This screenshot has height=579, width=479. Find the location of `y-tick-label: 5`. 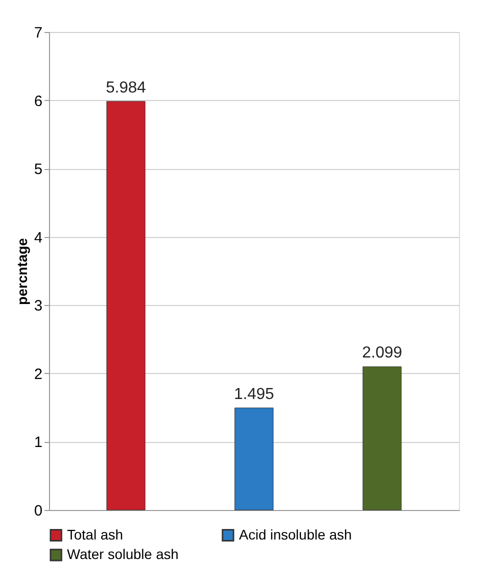

y-tick-label: 5 is located at coordinates (38, 169).